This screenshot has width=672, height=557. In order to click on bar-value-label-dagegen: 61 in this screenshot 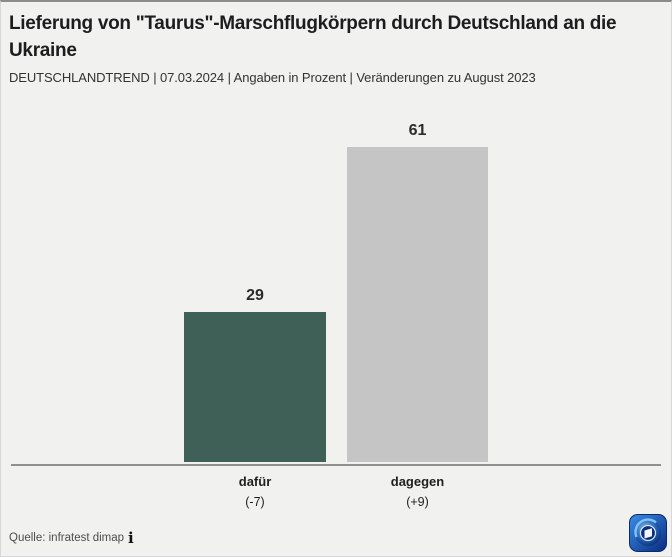, I will do `click(417, 130)`.